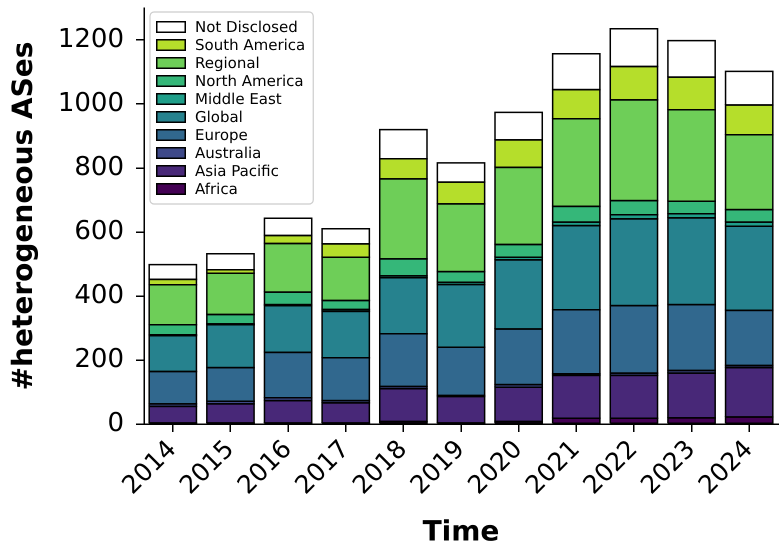  Describe the element at coordinates (237, 171) in the screenshot. I see `legend-label: Asia Pacific` at that location.